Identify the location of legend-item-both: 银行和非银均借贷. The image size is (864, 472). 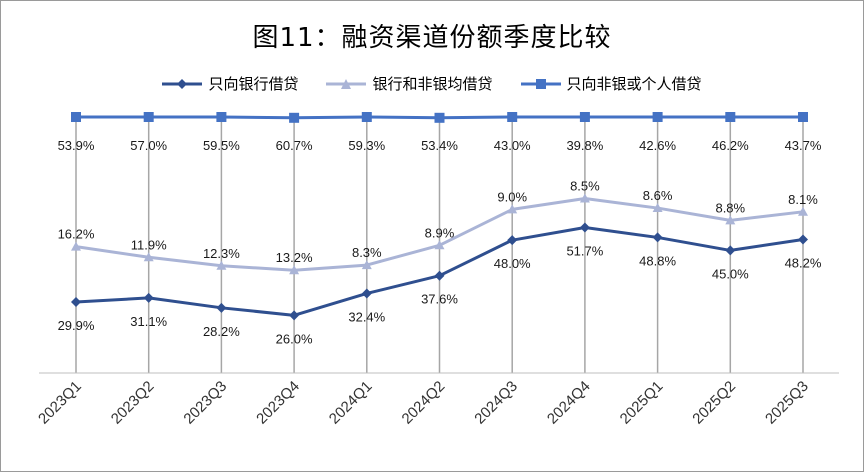
(409, 83).